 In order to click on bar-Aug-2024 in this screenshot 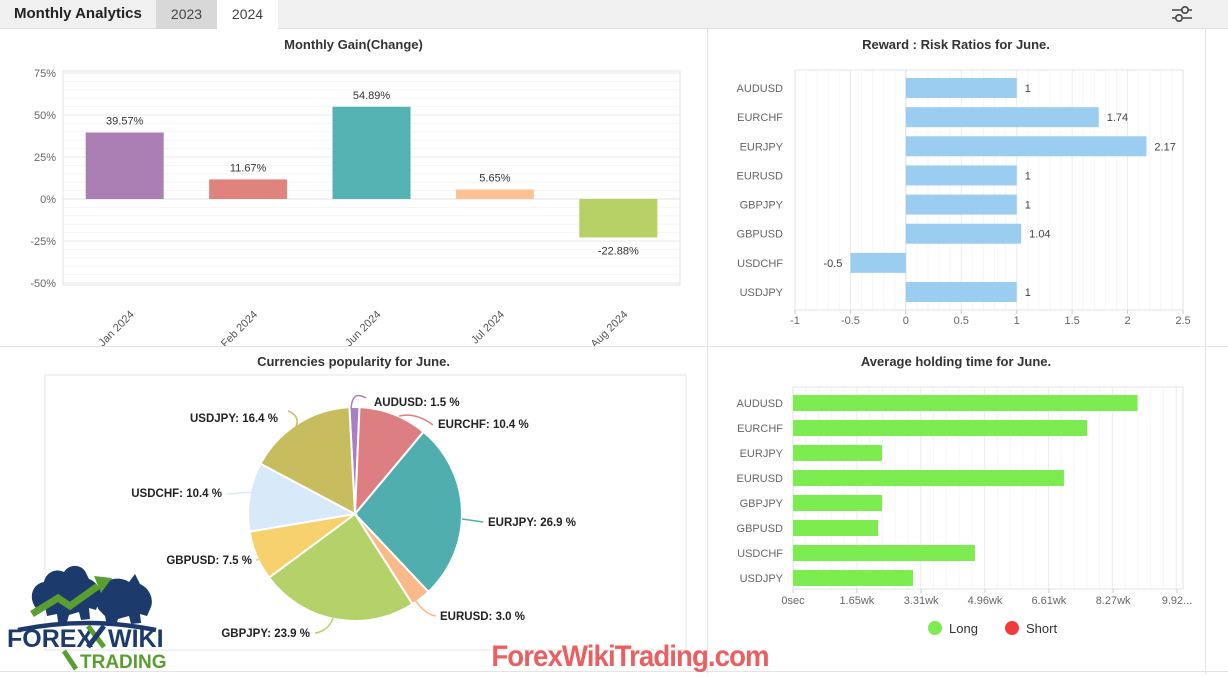, I will do `click(618, 218)`.